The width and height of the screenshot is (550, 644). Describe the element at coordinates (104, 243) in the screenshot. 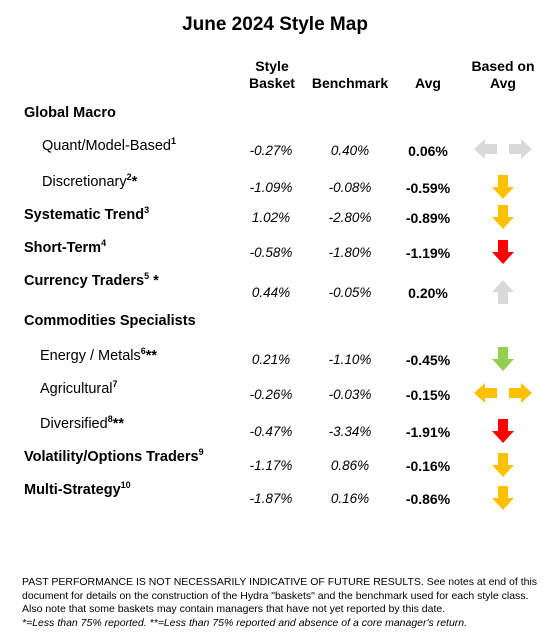

I see `footnote-ref: 4` at that location.